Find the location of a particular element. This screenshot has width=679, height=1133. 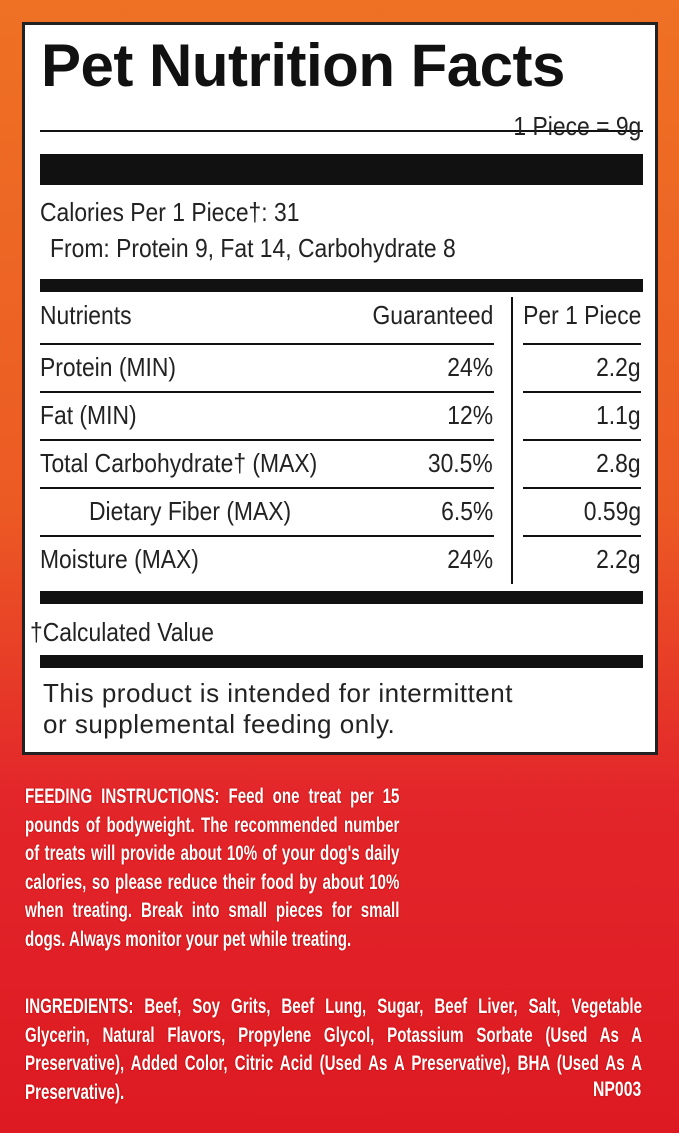

panel-title: Pet Nutrition Facts is located at coordinates (303, 65).